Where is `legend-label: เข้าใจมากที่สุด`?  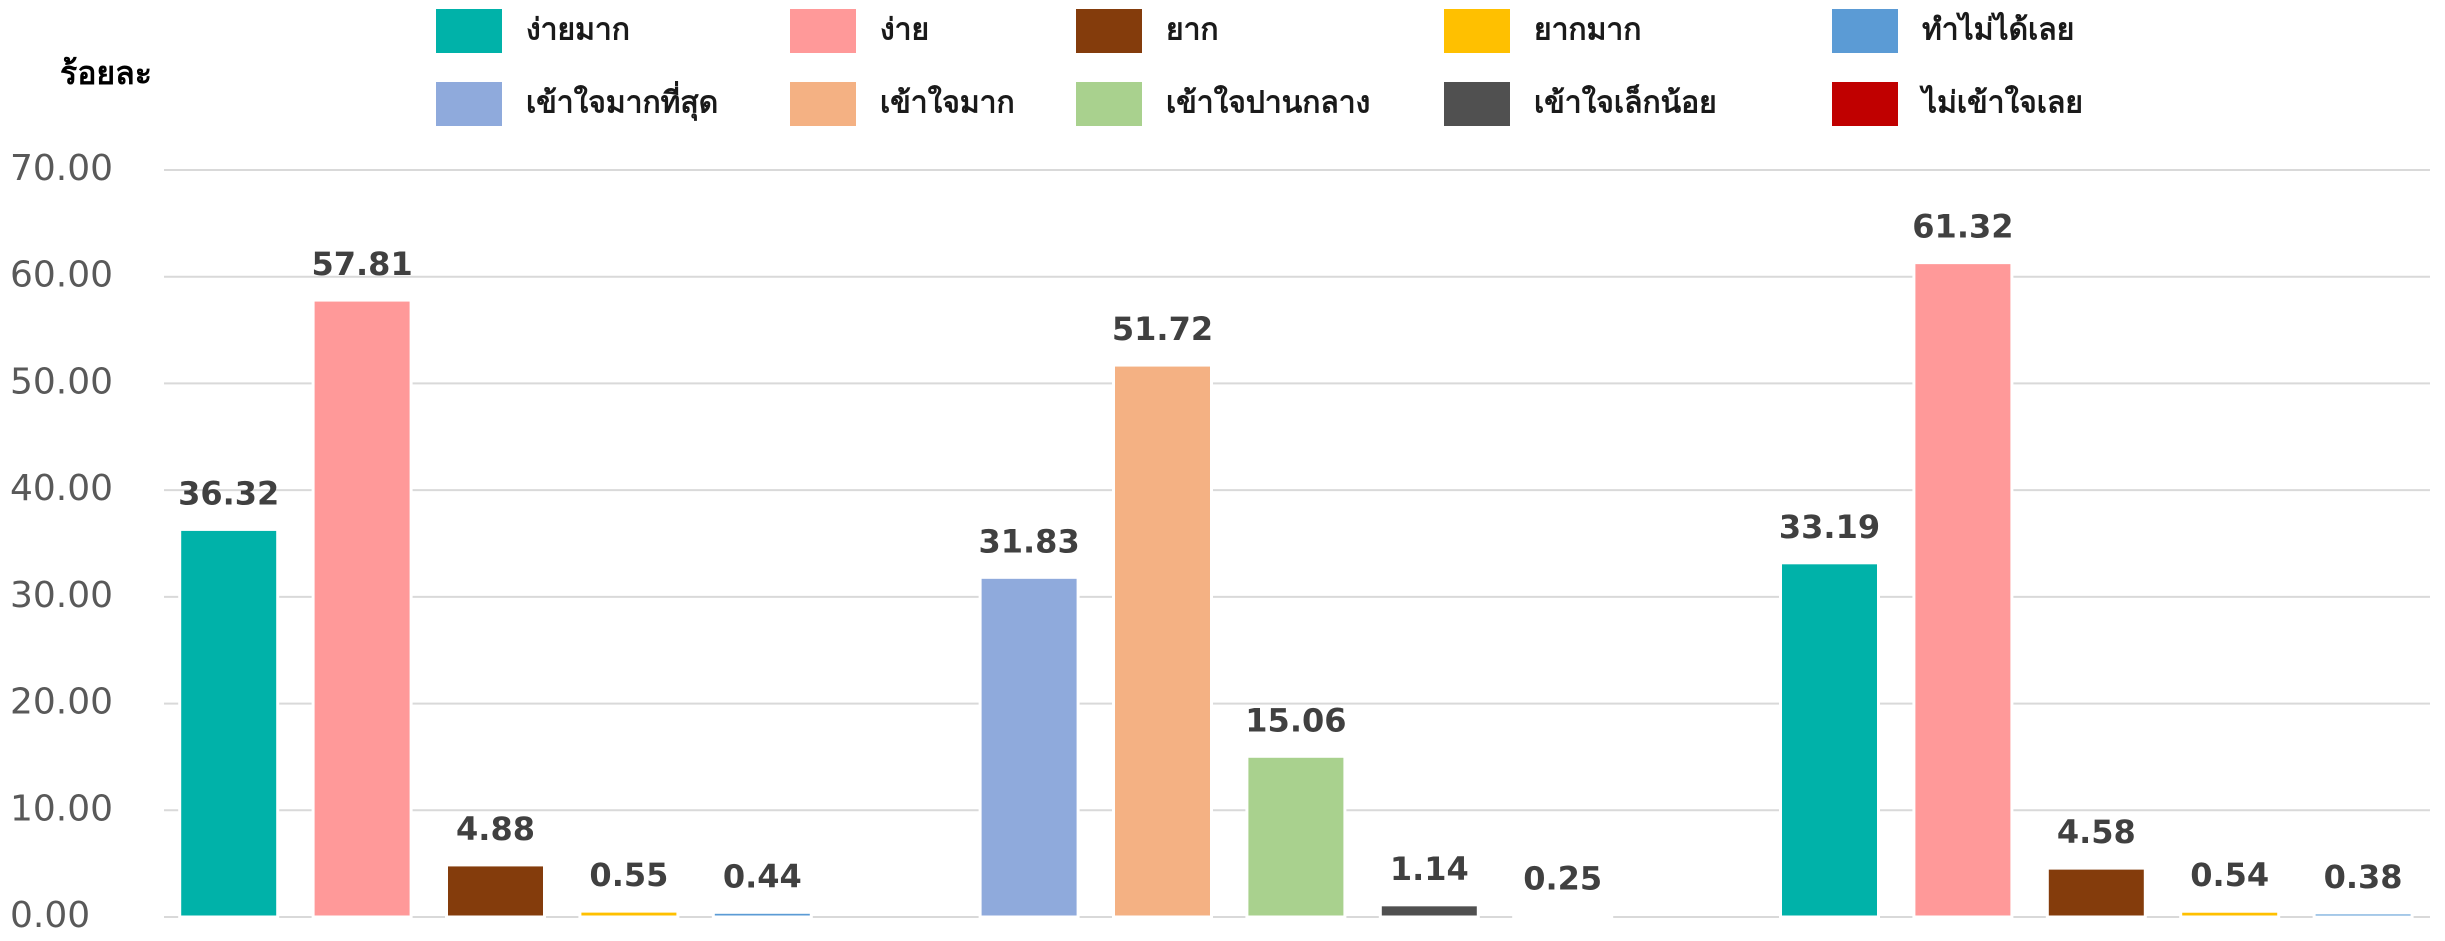
legend-label: เข้าใจมากที่สุด is located at coordinates (622, 101).